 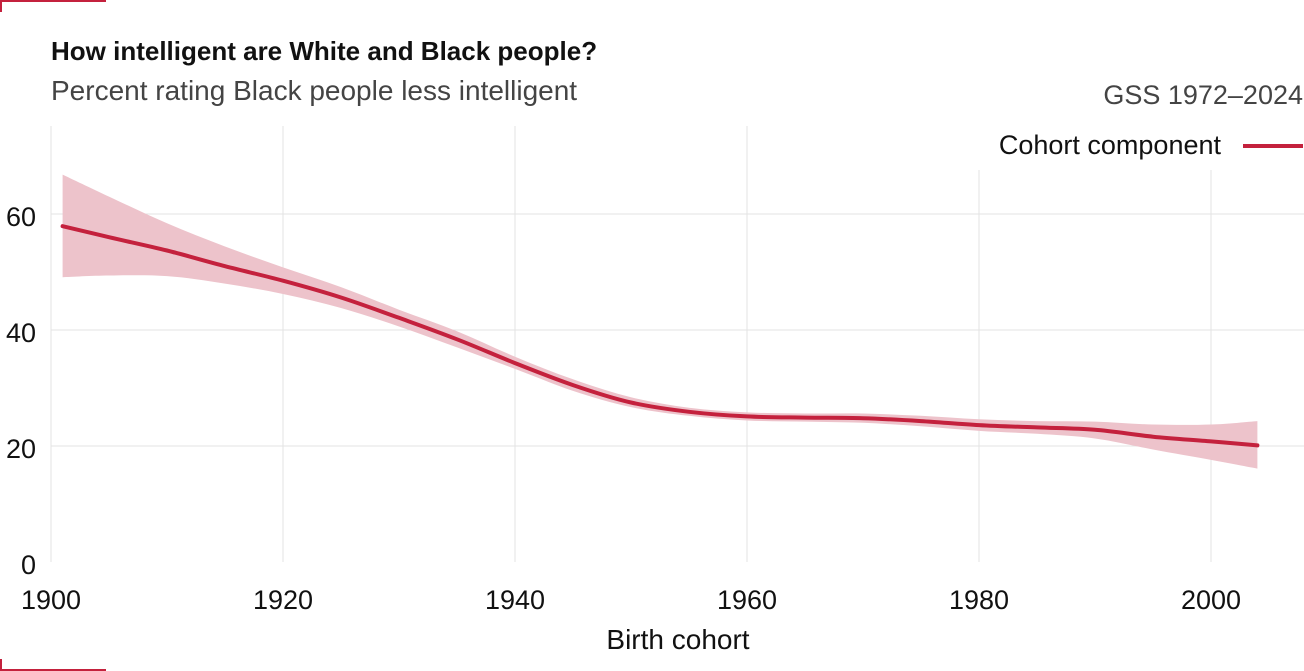 I want to click on y-tick-label: 40, so click(x=21, y=333).